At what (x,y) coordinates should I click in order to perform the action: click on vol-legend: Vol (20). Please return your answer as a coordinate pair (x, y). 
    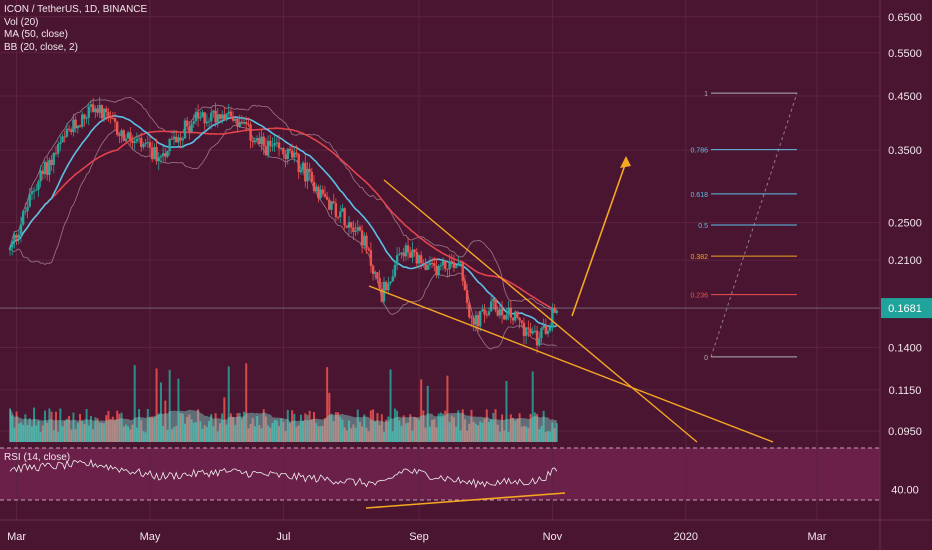
    Looking at the image, I should click on (21, 22).